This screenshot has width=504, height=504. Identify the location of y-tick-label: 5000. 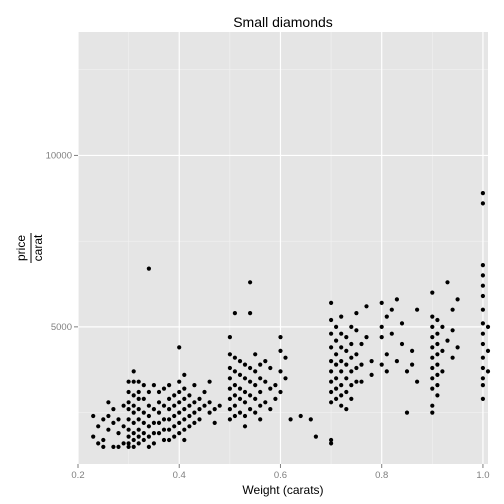
(61, 327).